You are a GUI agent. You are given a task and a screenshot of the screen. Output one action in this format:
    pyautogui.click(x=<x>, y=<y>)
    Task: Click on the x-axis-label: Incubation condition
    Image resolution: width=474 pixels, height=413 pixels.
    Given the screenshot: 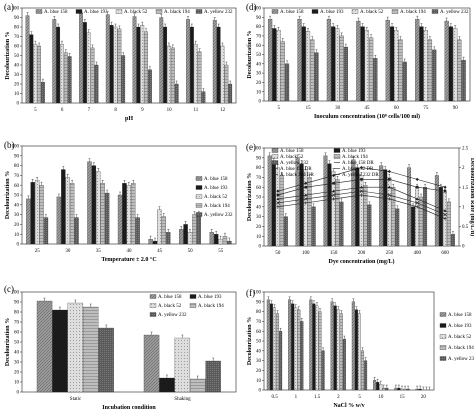 What is the action you would take?
    pyautogui.click(x=129, y=408)
    